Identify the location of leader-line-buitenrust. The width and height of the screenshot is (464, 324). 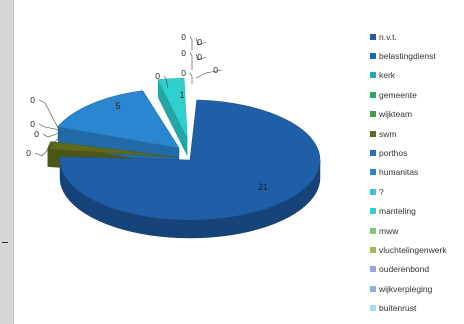
(166, 82).